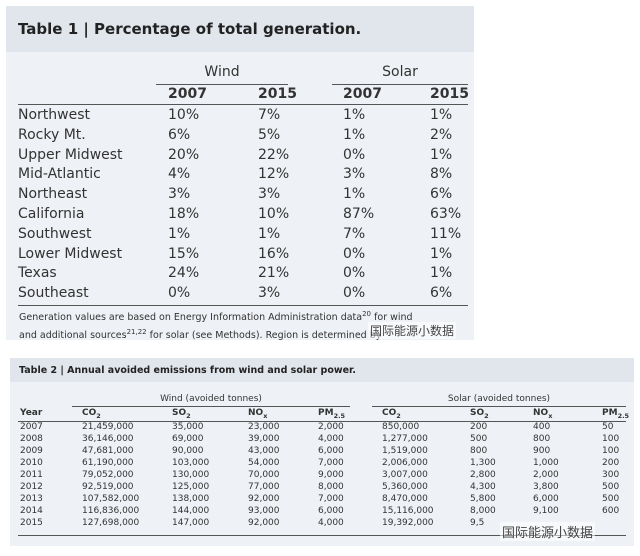 The width and height of the screenshot is (640, 556). What do you see at coordinates (359, 214) in the screenshot?
I see `cell: 87%` at bounding box center [359, 214].